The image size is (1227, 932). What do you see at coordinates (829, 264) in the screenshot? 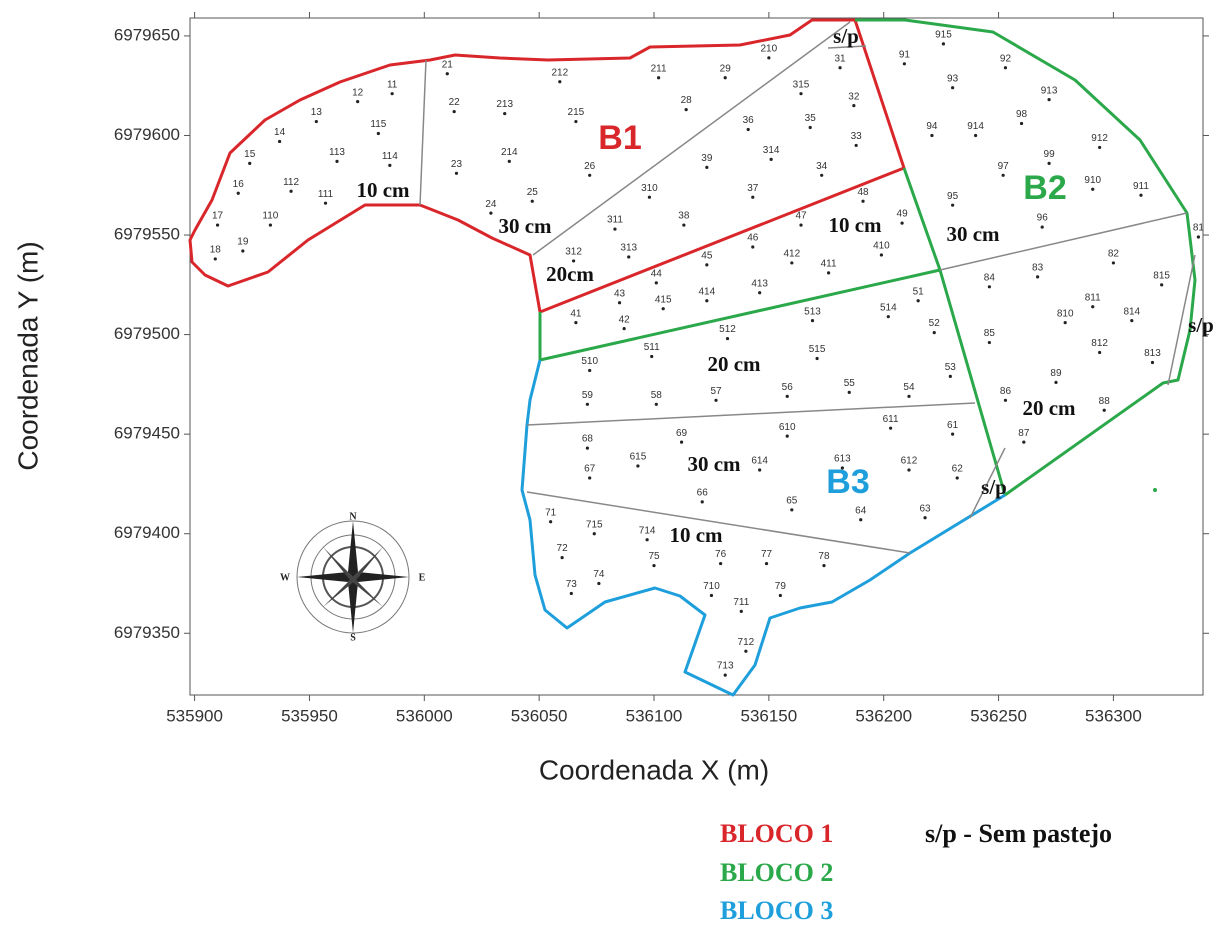
I see `point-label: 411` at bounding box center [829, 264].